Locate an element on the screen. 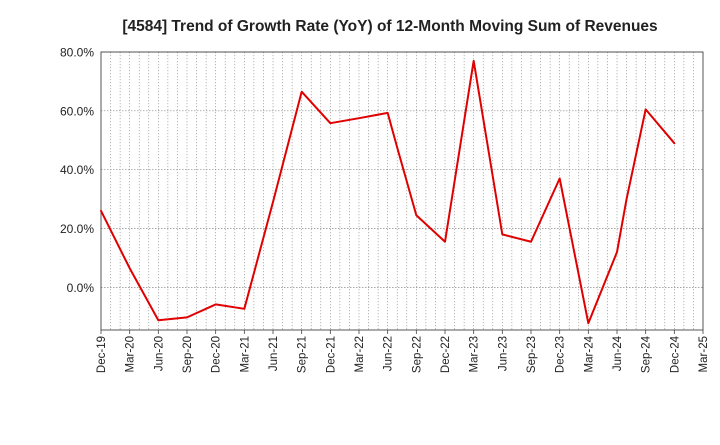  x-tick-label: Sep-20 is located at coordinates (188, 354).